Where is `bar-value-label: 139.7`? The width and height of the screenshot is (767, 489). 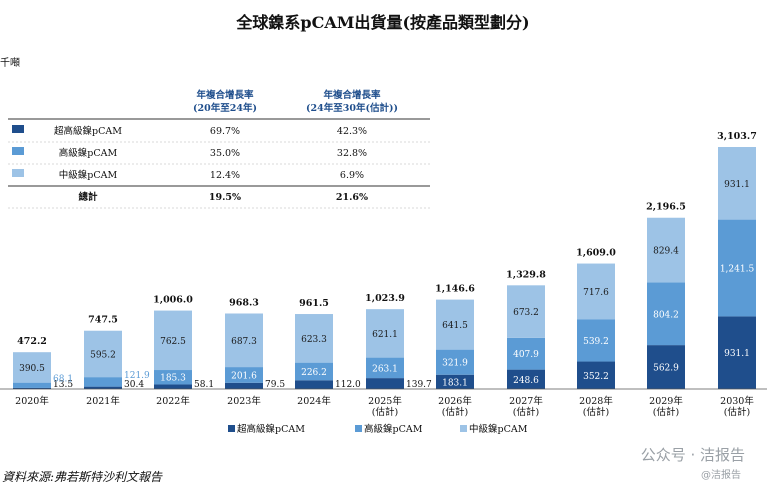
bar-value-label: 139.7 is located at coordinates (419, 385).